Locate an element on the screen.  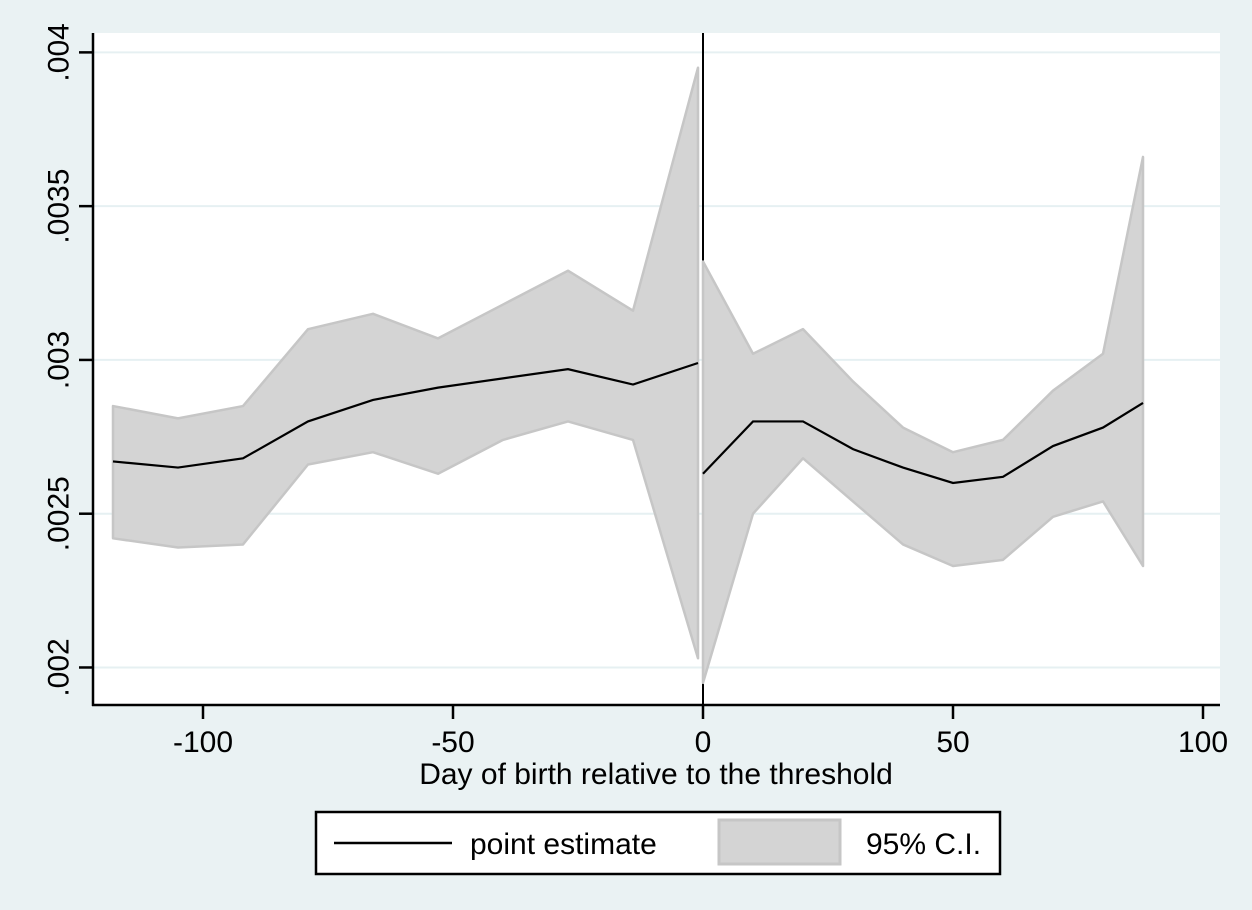
y-tick-label: .0035 is located at coordinates (59, 206).